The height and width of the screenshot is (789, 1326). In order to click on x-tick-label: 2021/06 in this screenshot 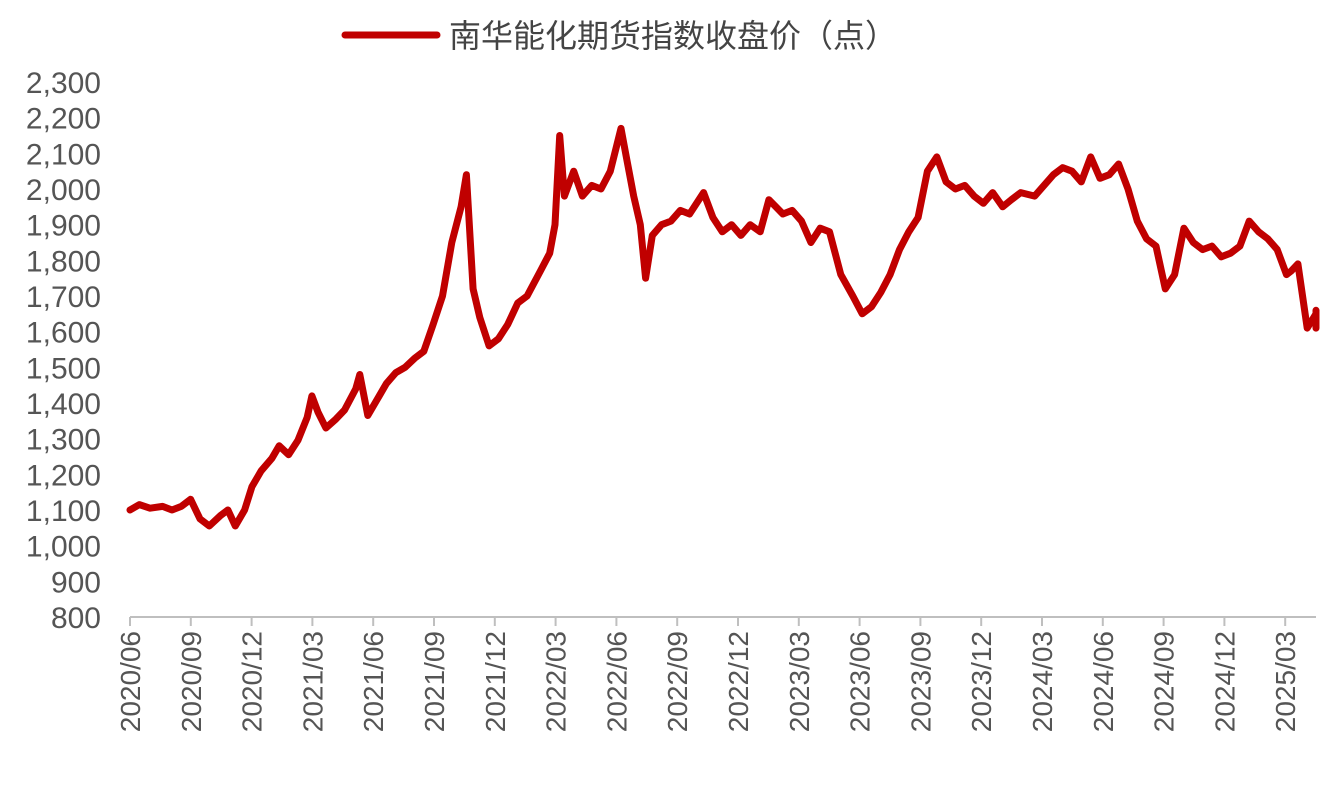, I will do `click(373, 681)`.